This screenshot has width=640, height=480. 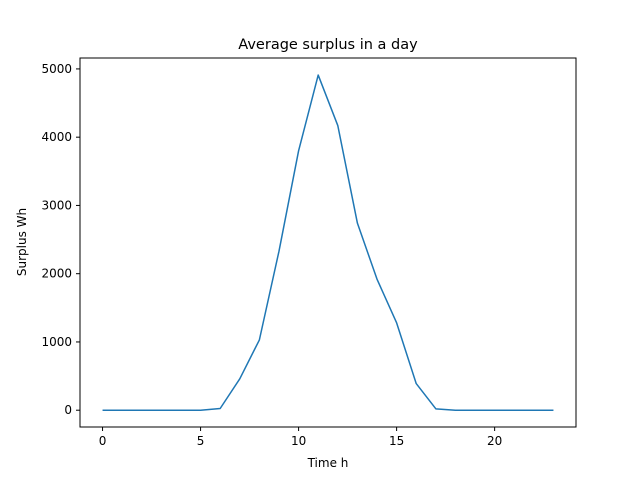 I want to click on y-axis-label: Surplus Wh, so click(x=22, y=242).